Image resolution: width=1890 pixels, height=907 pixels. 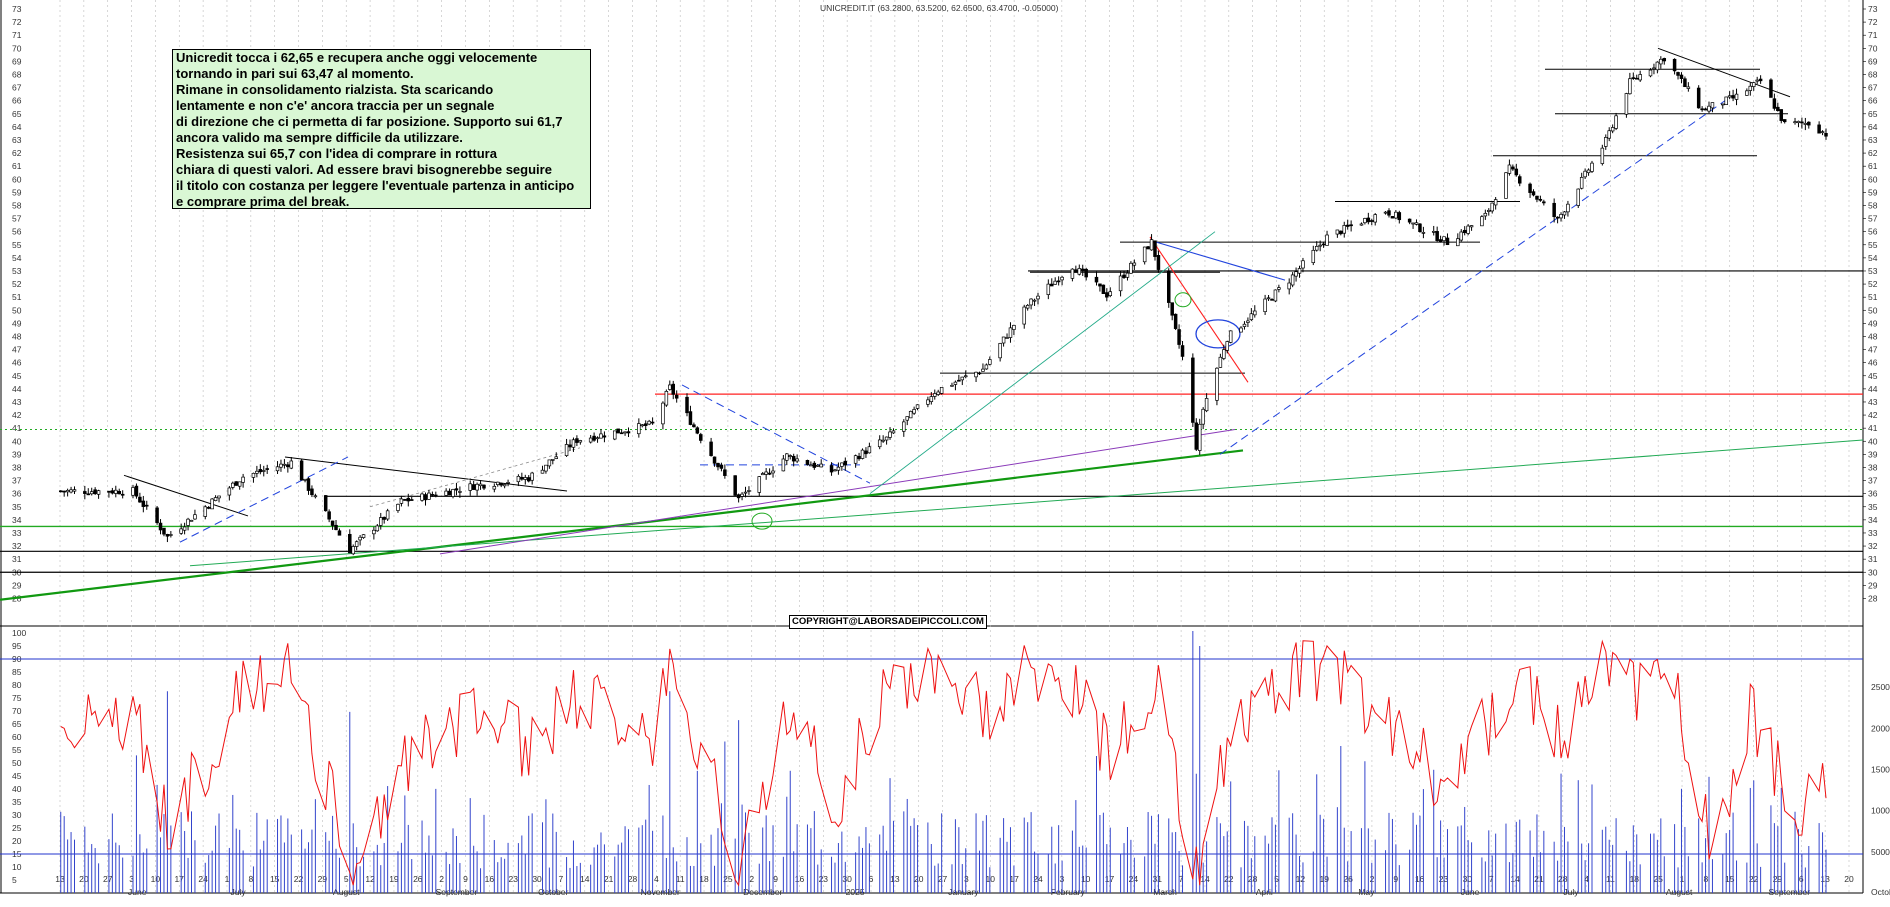 I want to click on price-tick-label-right: 29, so click(x=1873, y=585).